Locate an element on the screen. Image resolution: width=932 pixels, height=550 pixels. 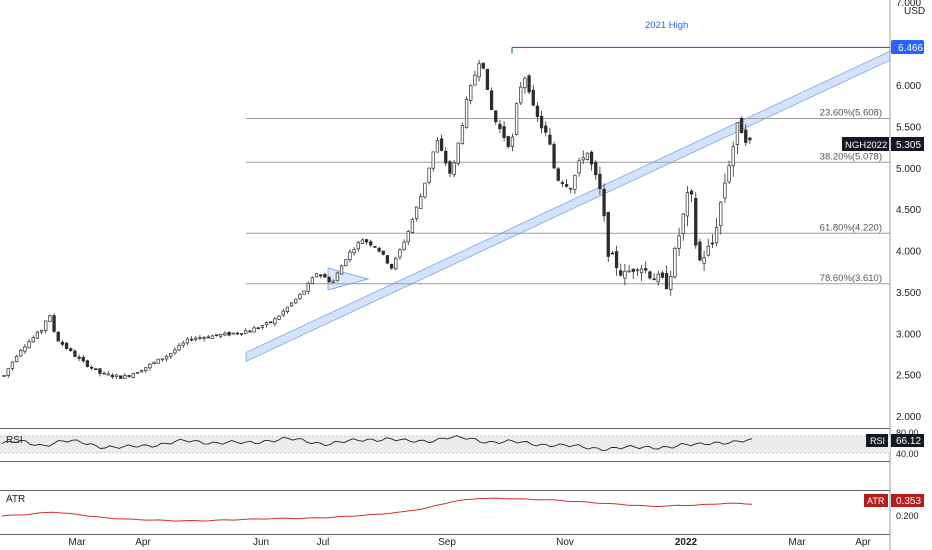
price-tick-label: 4.000 is located at coordinates (908, 252).